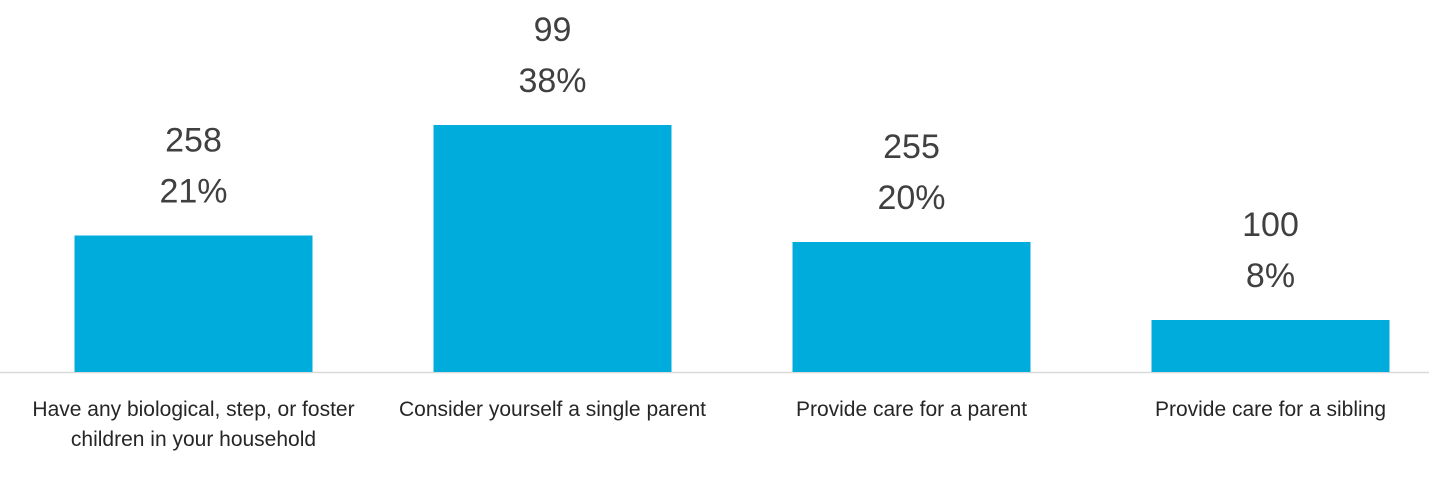 The height and width of the screenshot is (493, 1429). I want to click on value-label: 38%, so click(552, 81).